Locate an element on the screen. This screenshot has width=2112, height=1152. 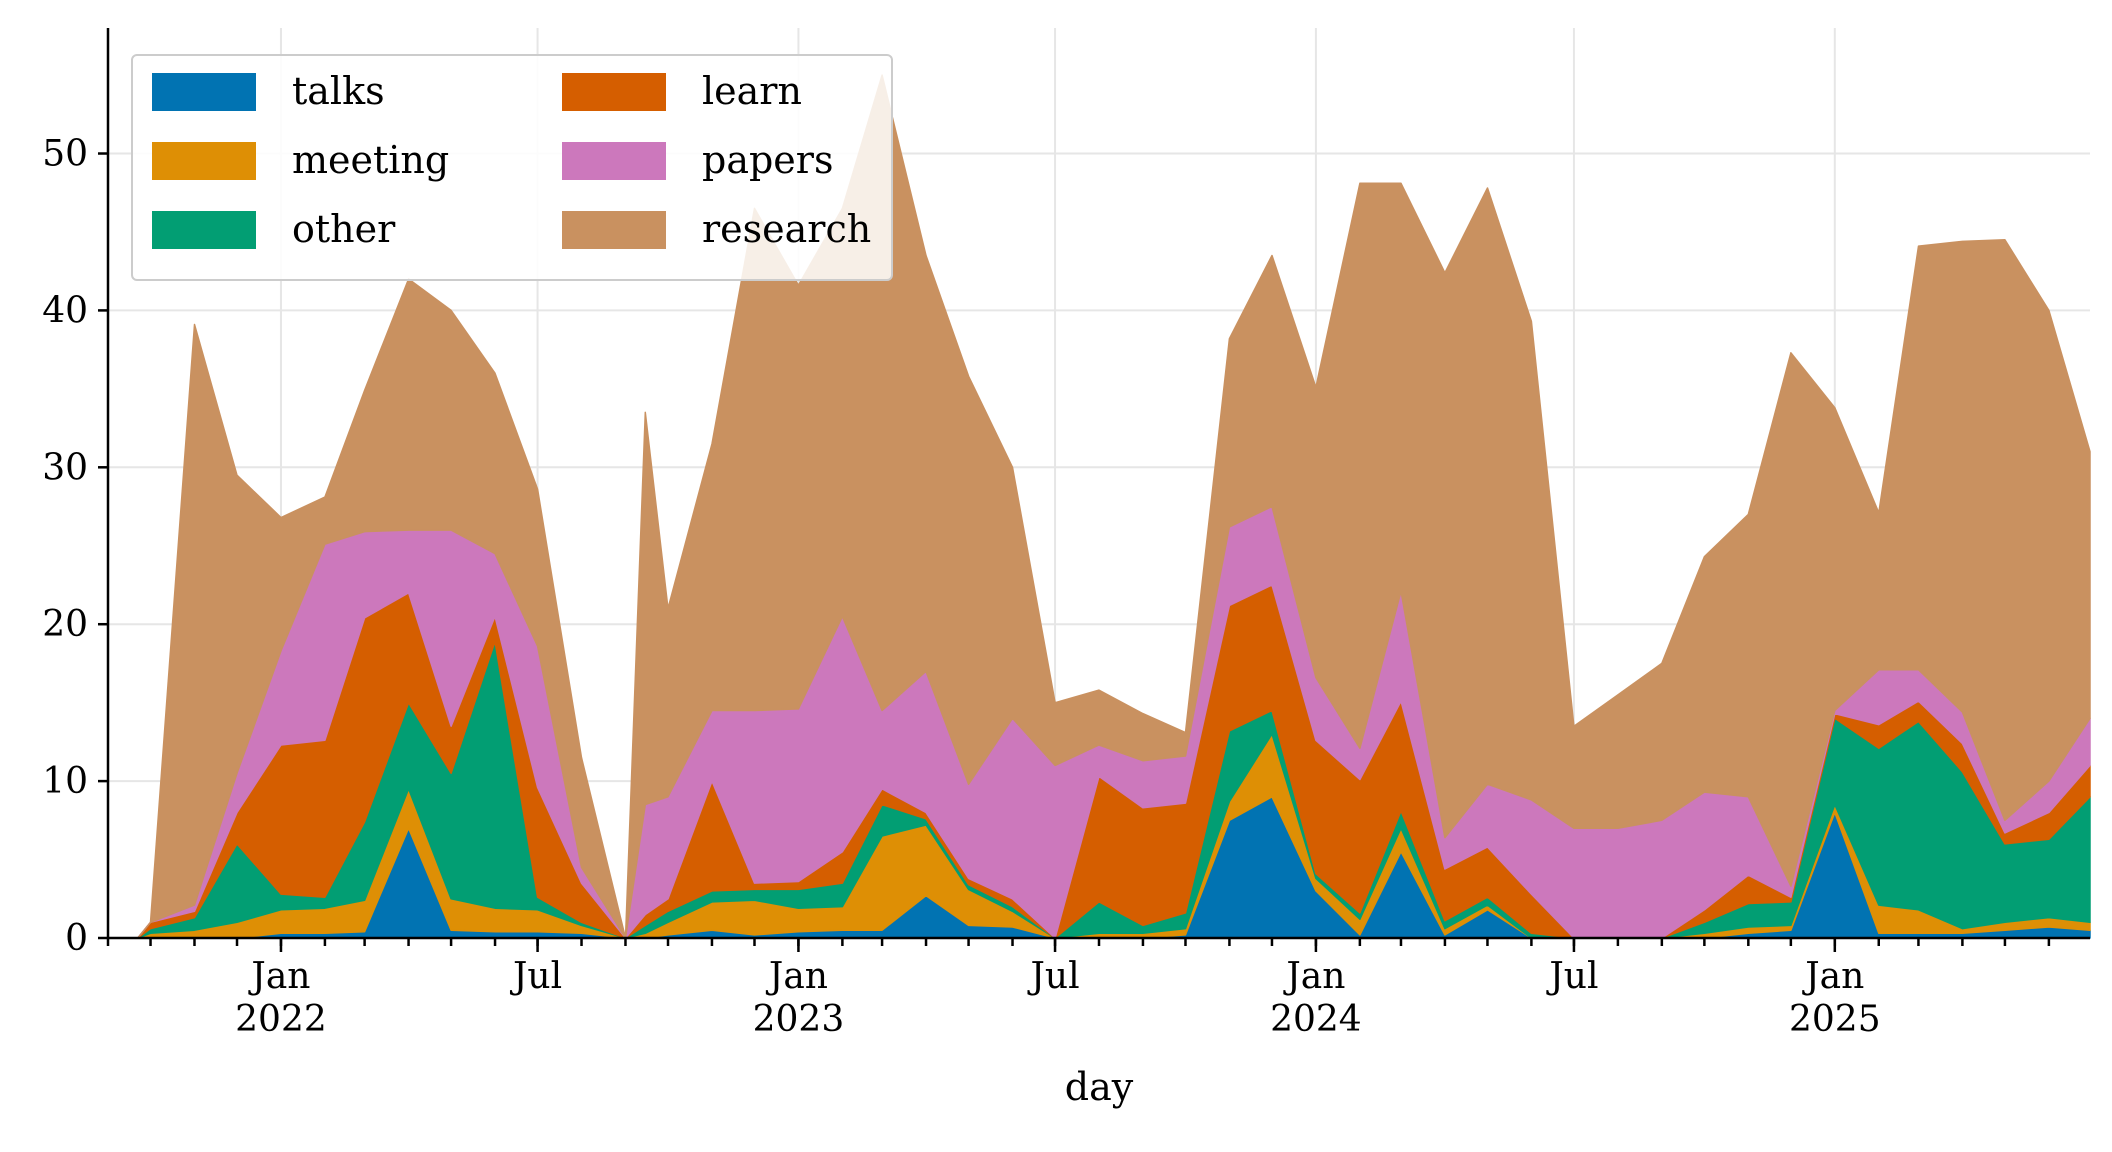
y-tick-label: 40 is located at coordinates (65, 310).